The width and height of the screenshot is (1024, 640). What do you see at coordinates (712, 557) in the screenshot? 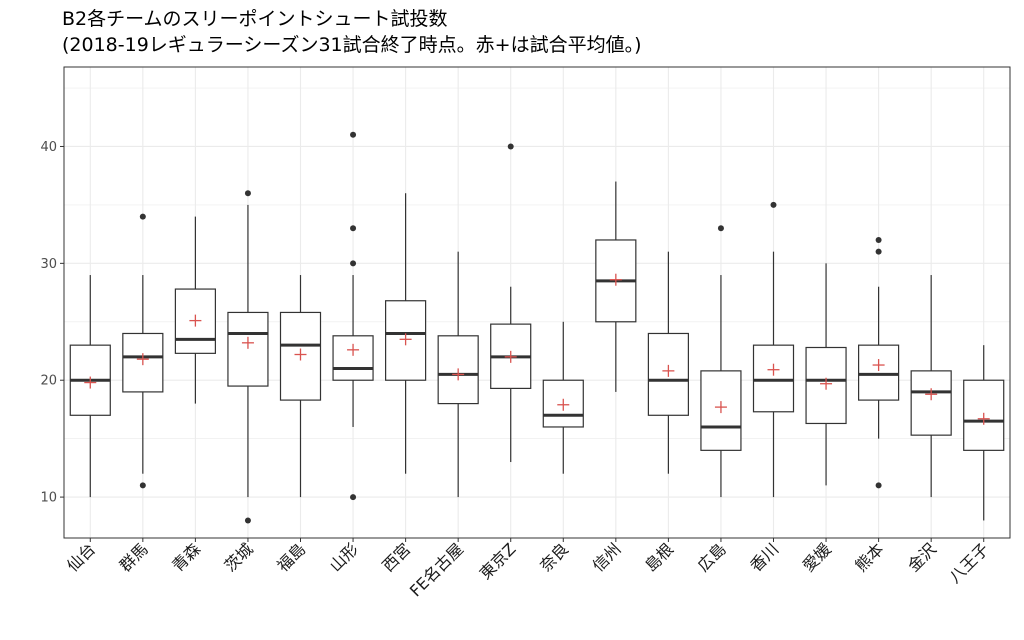
I see `x-tick-label: 広島` at bounding box center [712, 557].